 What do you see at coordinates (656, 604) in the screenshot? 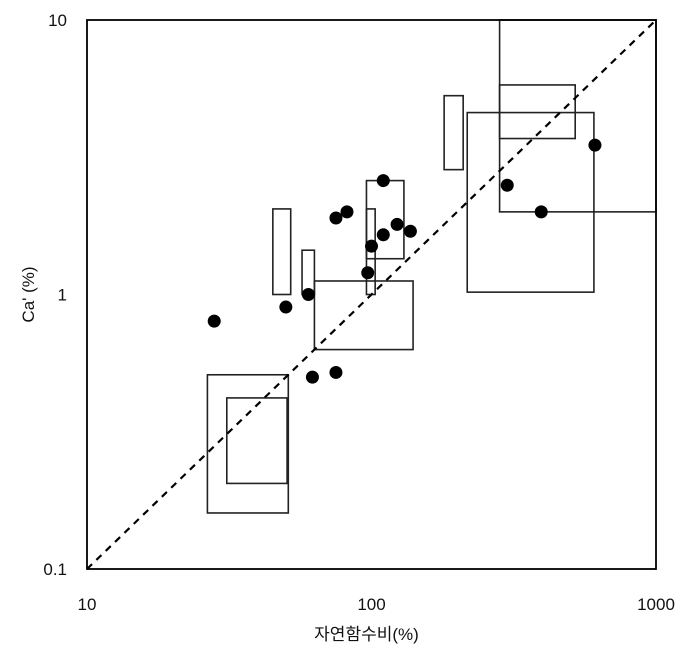
I see `x-tick-label-3: 1000` at bounding box center [656, 604].